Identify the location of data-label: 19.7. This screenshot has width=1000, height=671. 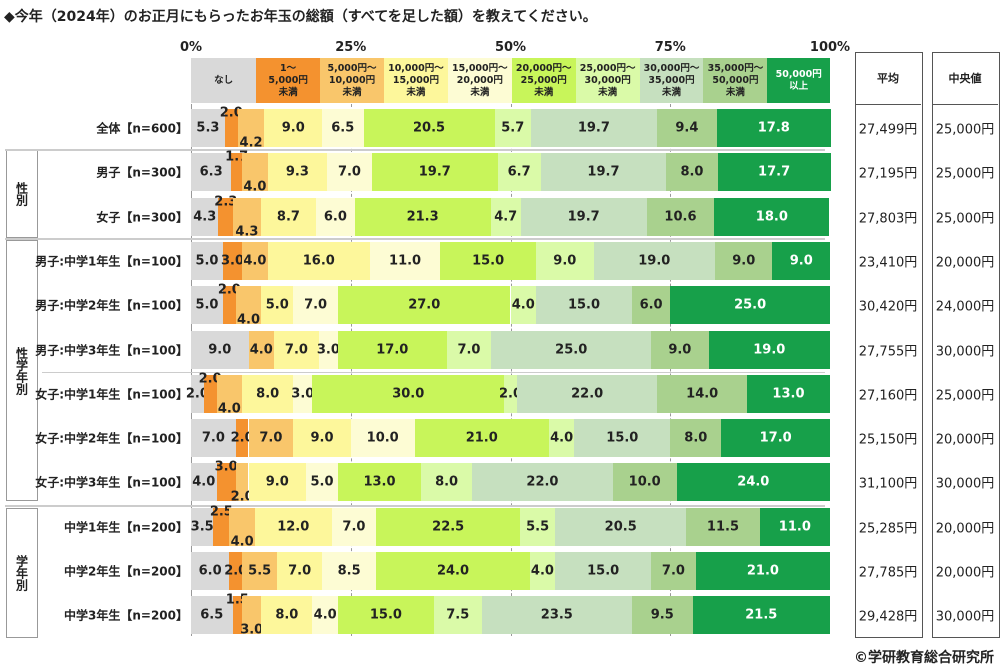
(593, 128).